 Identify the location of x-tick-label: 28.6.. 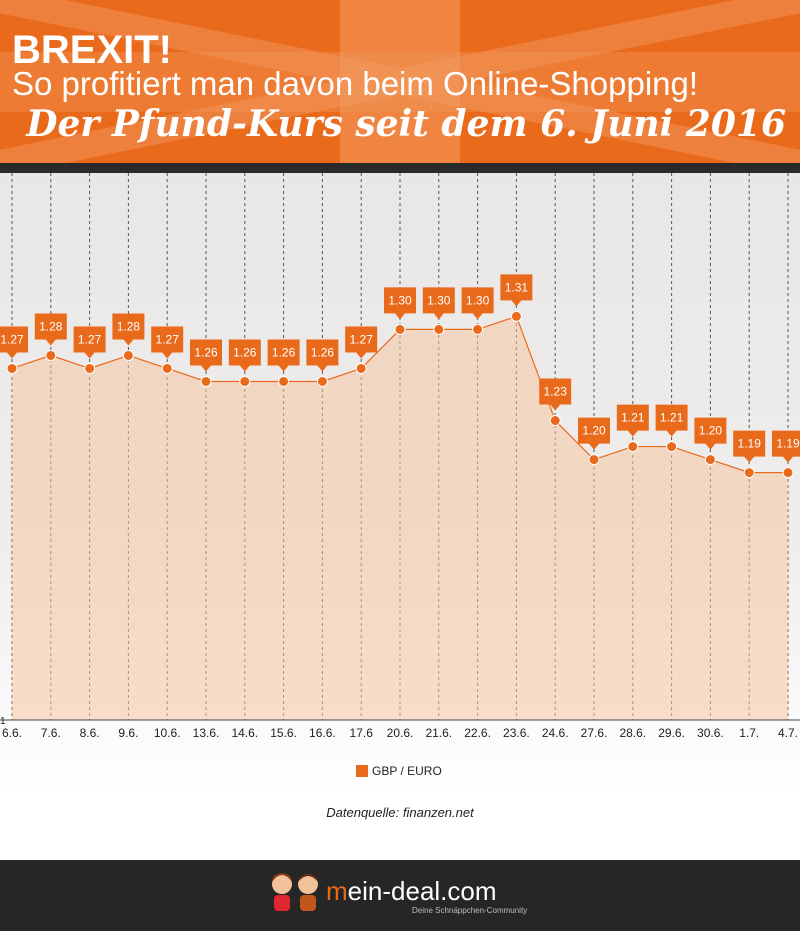
(632, 733).